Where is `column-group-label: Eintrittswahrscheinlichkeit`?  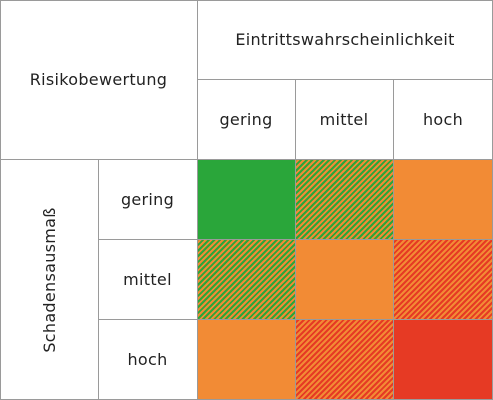 column-group-label: Eintrittswahrscheinlichkeit is located at coordinates (345, 39).